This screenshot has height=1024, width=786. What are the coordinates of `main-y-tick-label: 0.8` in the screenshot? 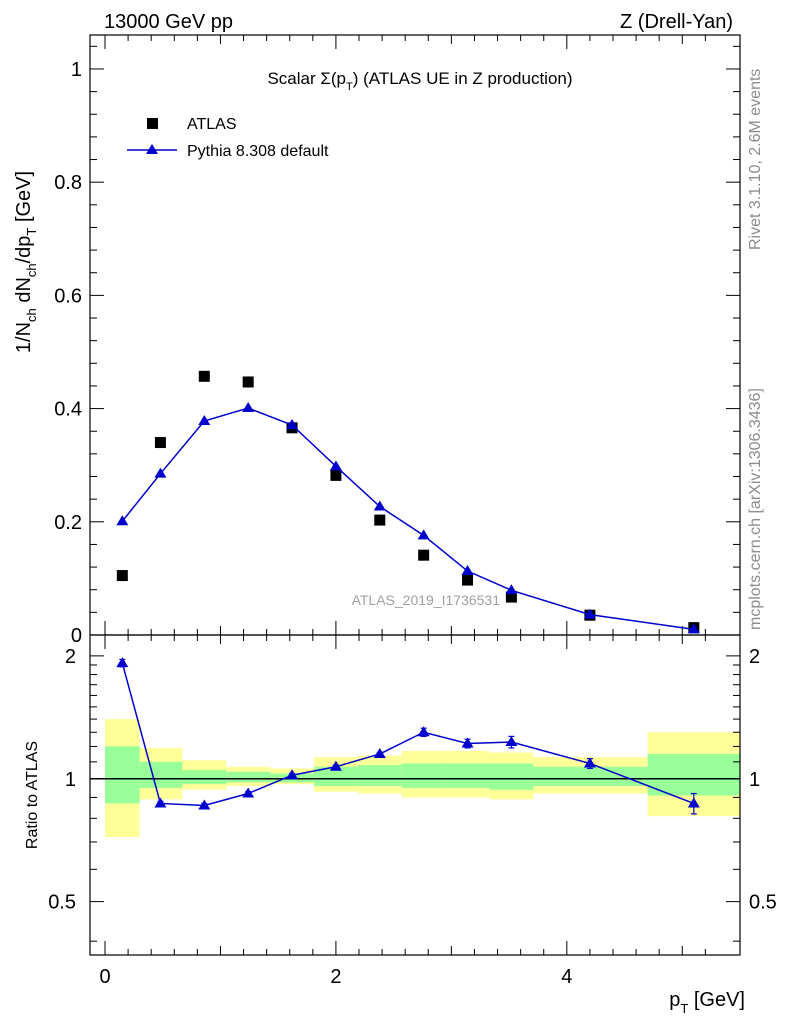 It's located at (68, 183).